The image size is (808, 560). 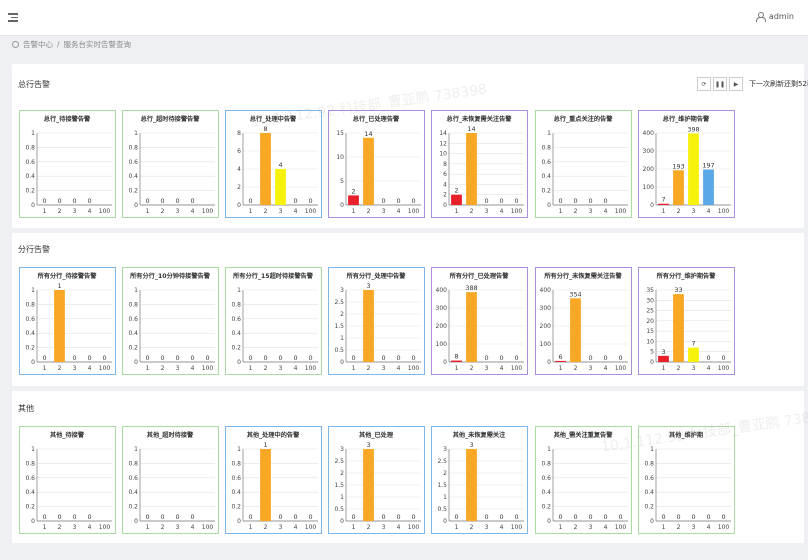 What do you see at coordinates (170, 480) in the screenshot?
I see `chart-card: 其他_超时待接警 0 0.2 0.4 0.6 0.8 1 1 0 2 0 3 0 4 0 100` at bounding box center [170, 480].